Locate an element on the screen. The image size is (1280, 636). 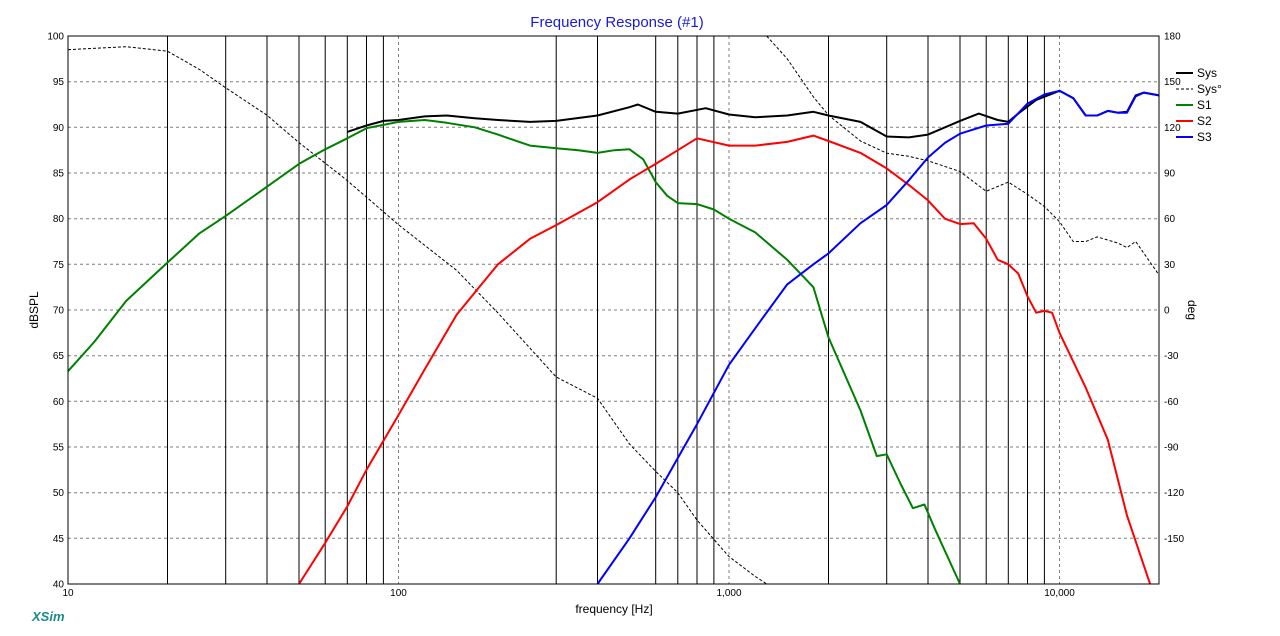
xsim-logo: XSim is located at coordinates (48, 616).